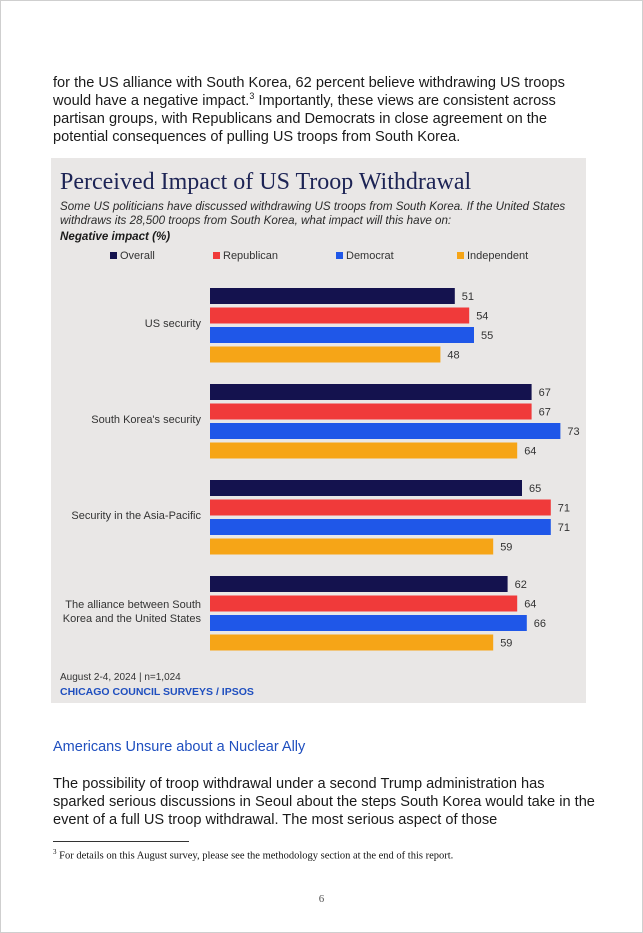 The width and height of the screenshot is (643, 933). What do you see at coordinates (252, 96) in the screenshot?
I see `footnote-ref: 3` at bounding box center [252, 96].